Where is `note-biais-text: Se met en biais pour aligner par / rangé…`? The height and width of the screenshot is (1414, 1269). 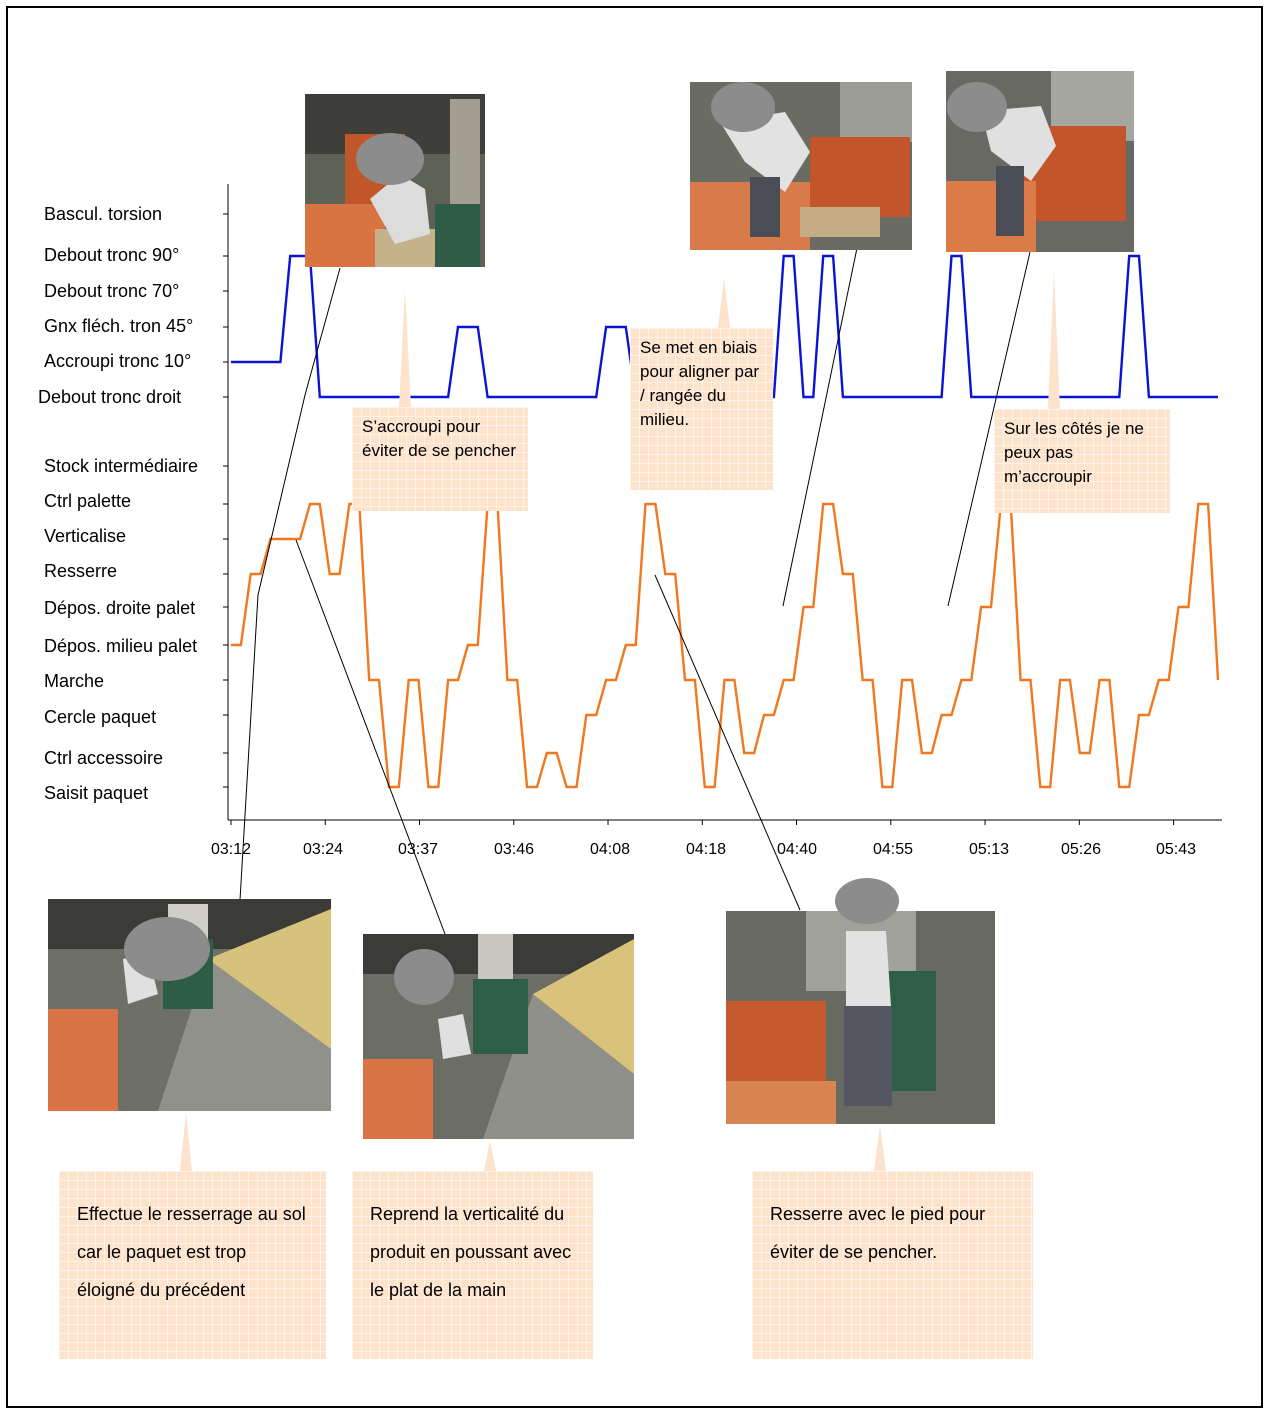 note-biais-text: Se met en biais pour aligner par / rangé… is located at coordinates (700, 383).